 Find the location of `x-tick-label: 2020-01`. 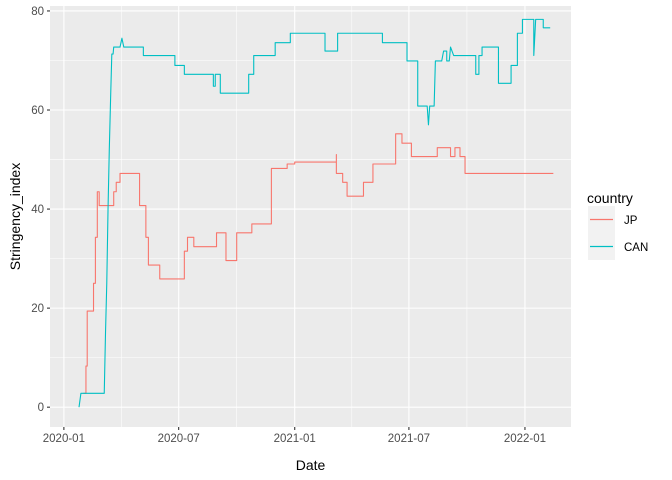

x-tick-label: 2020-01 is located at coordinates (64, 439).